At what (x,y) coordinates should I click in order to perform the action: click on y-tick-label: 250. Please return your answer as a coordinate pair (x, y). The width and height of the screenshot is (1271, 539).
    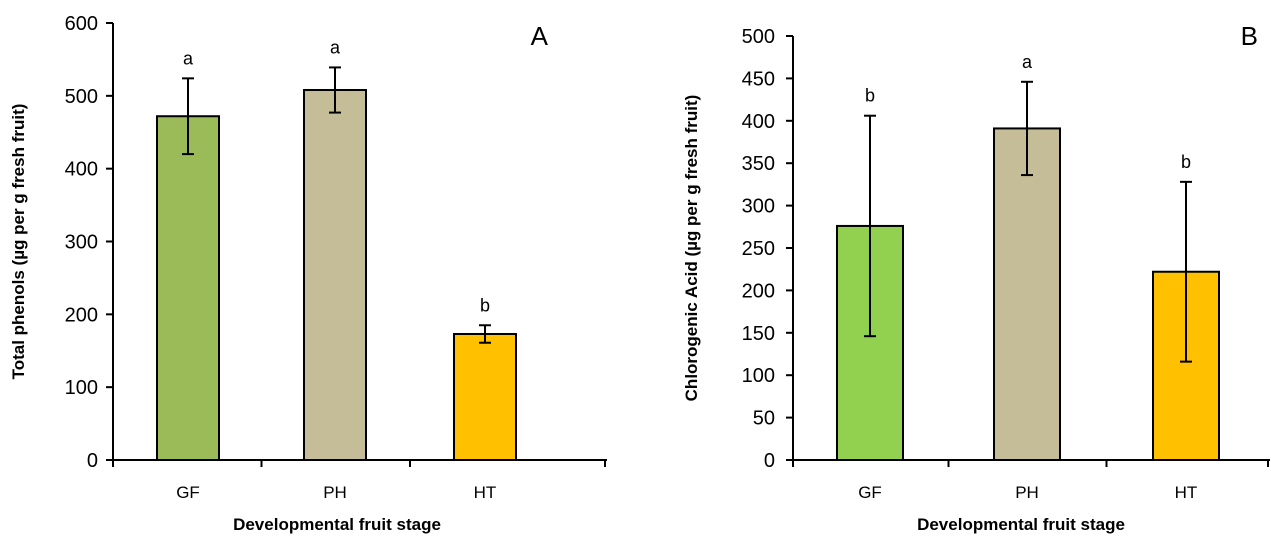
    Looking at the image, I should click on (758, 249).